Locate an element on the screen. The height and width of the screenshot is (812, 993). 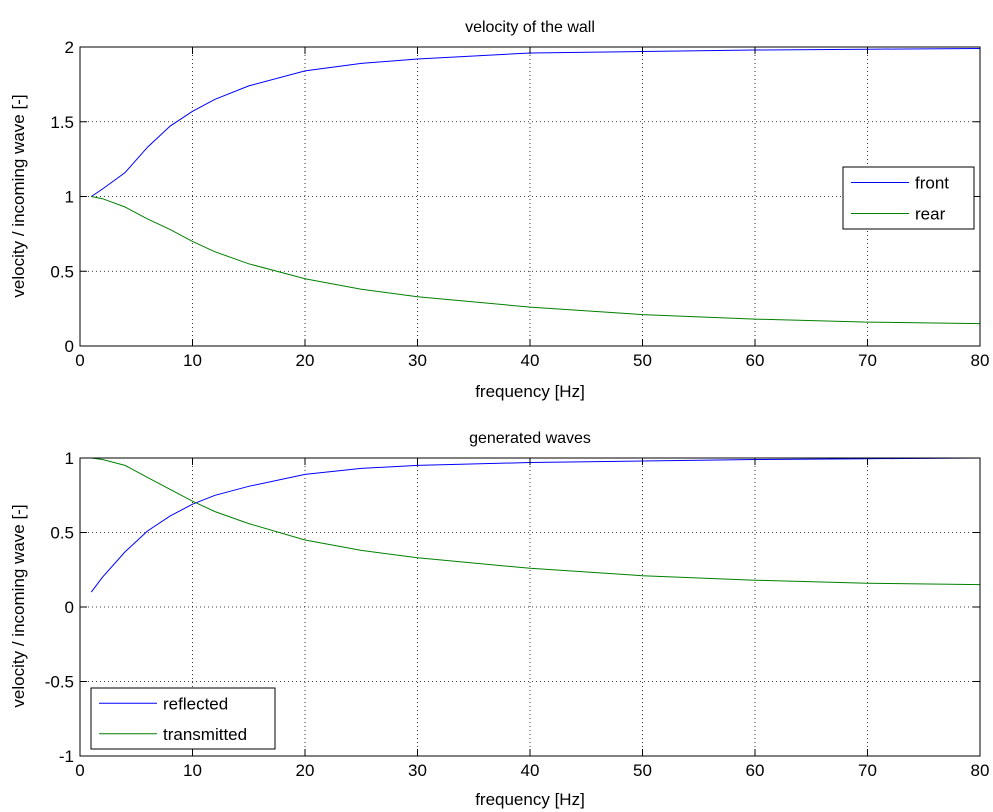
legend: reflected transmitted is located at coordinates (183, 718).